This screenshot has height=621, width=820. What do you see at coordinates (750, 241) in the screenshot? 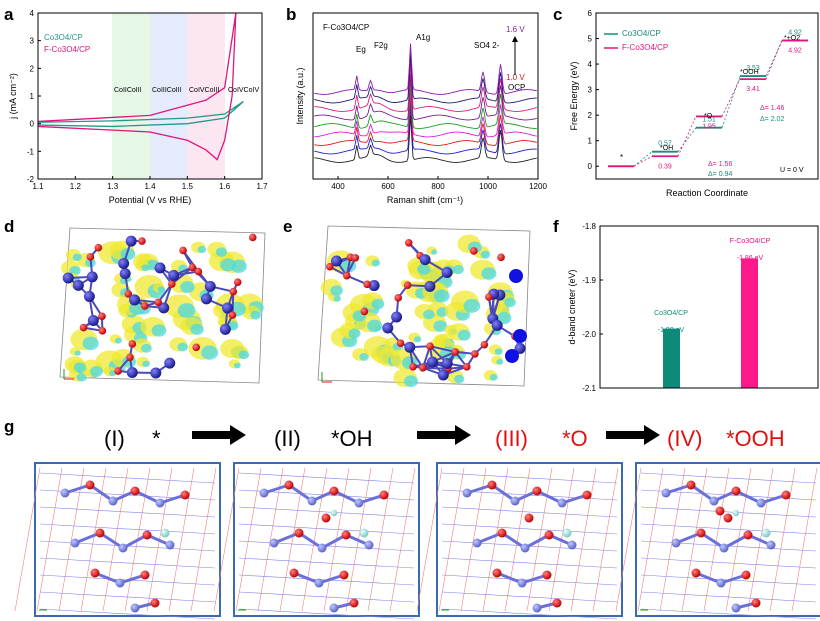
I see `bar-label-f: F-Co3O4/CP` at bounding box center [750, 241].